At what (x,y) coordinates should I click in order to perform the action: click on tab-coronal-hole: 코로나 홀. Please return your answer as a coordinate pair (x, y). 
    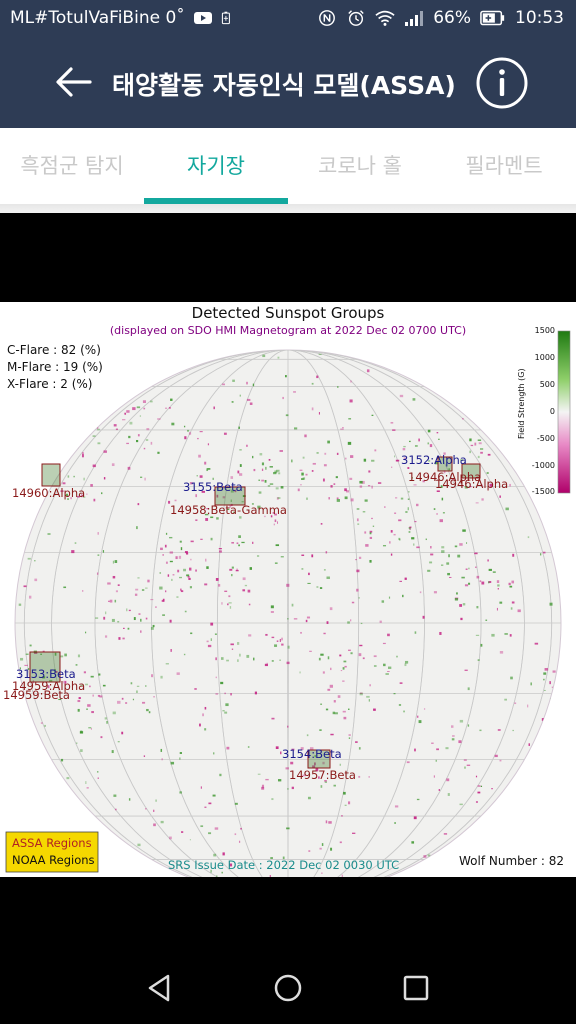
    Looking at the image, I should click on (360, 166).